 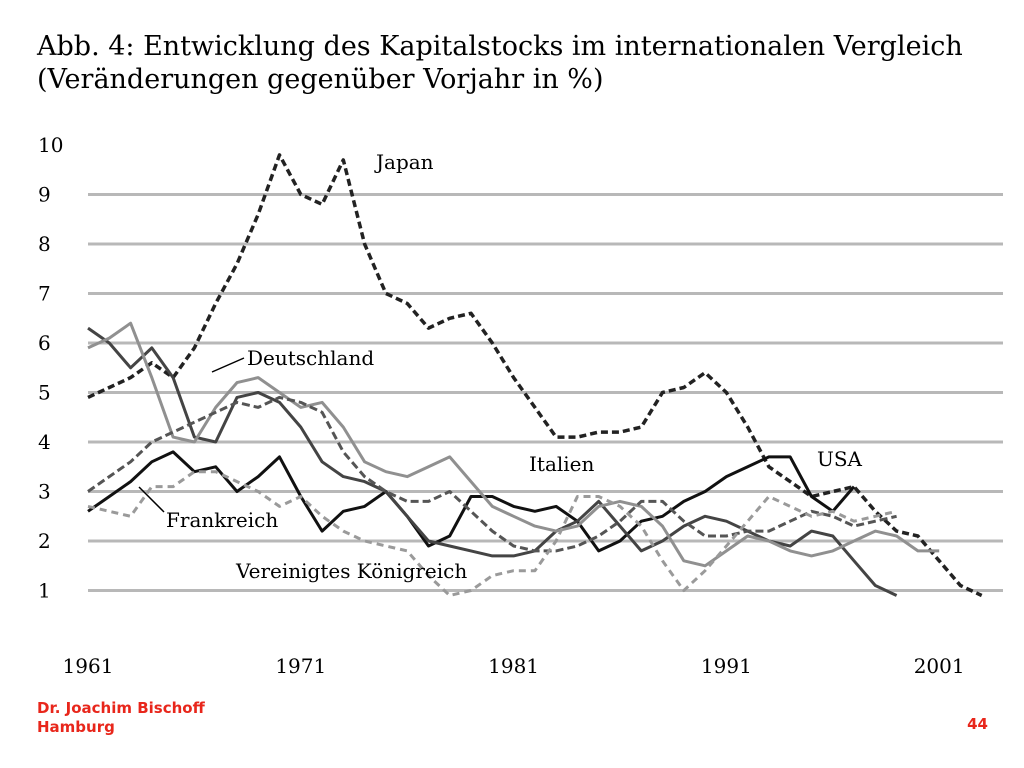 I want to click on y-tick-label-10: 10, so click(x=50, y=145).